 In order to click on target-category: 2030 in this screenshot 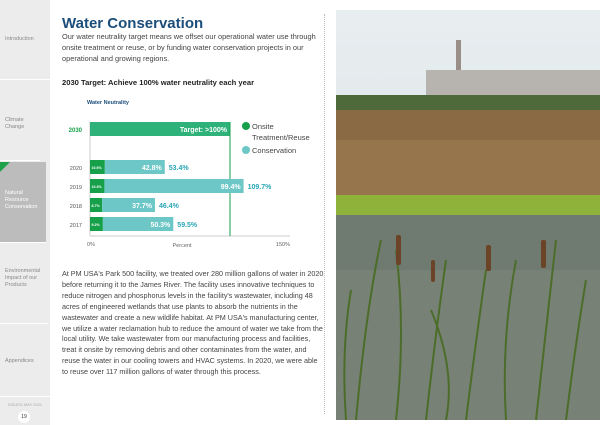, I will do `click(76, 131)`.